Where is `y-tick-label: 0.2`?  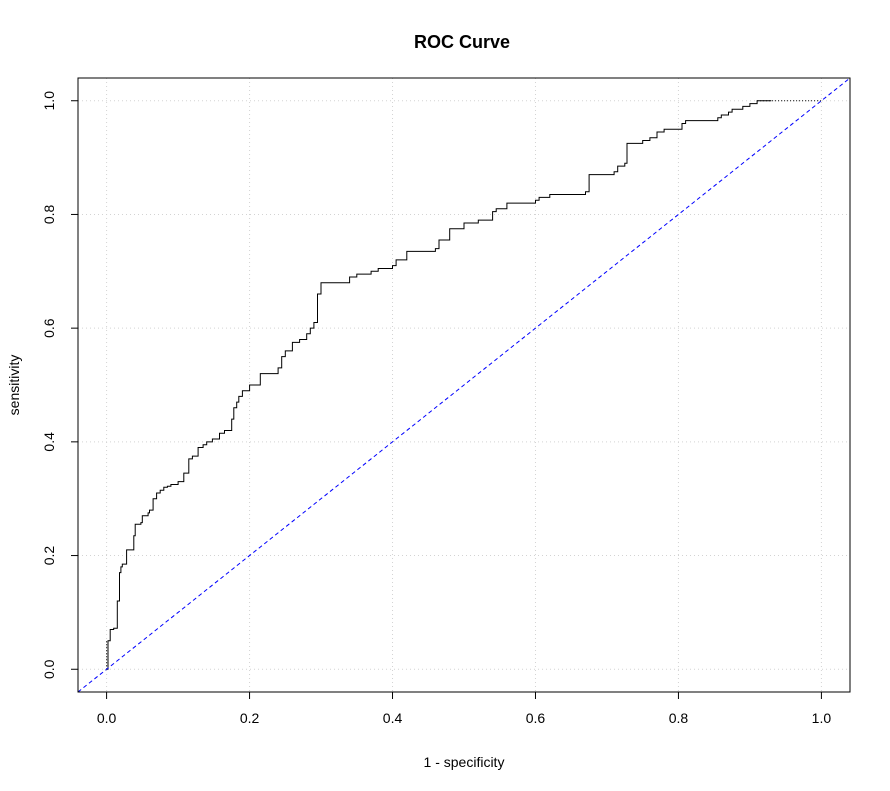
y-tick-label: 0.2 is located at coordinates (49, 556).